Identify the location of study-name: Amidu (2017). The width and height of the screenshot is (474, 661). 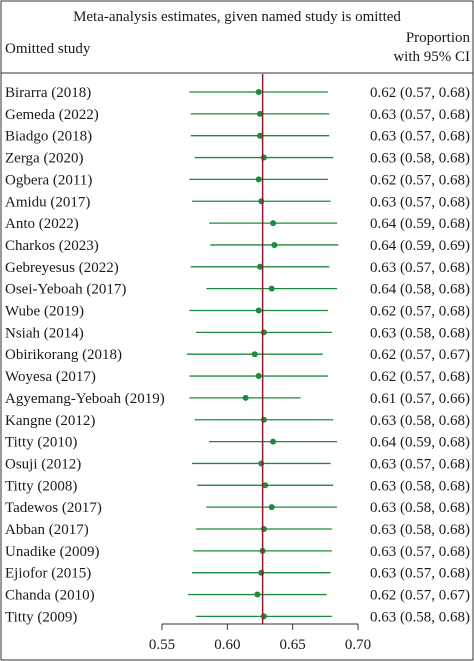
(47, 202).